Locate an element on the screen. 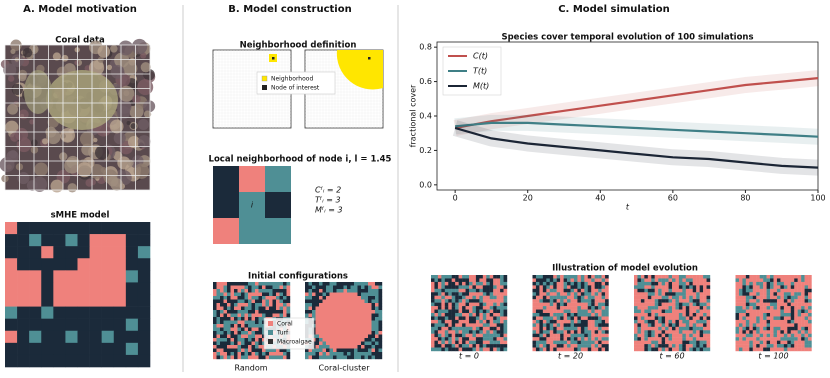  photo-texture is located at coordinates (114, 49).